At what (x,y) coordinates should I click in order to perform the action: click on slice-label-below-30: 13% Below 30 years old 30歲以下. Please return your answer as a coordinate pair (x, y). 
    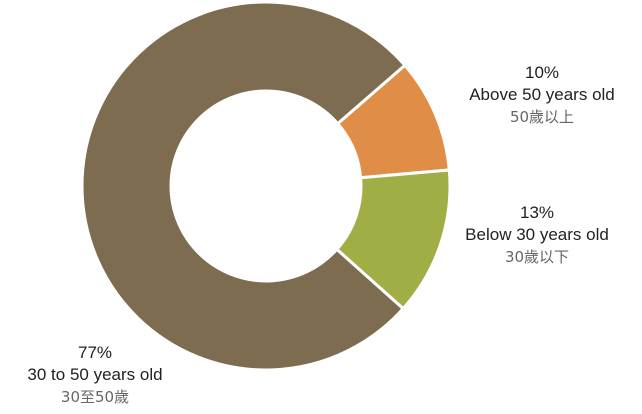
    Looking at the image, I should click on (537, 235).